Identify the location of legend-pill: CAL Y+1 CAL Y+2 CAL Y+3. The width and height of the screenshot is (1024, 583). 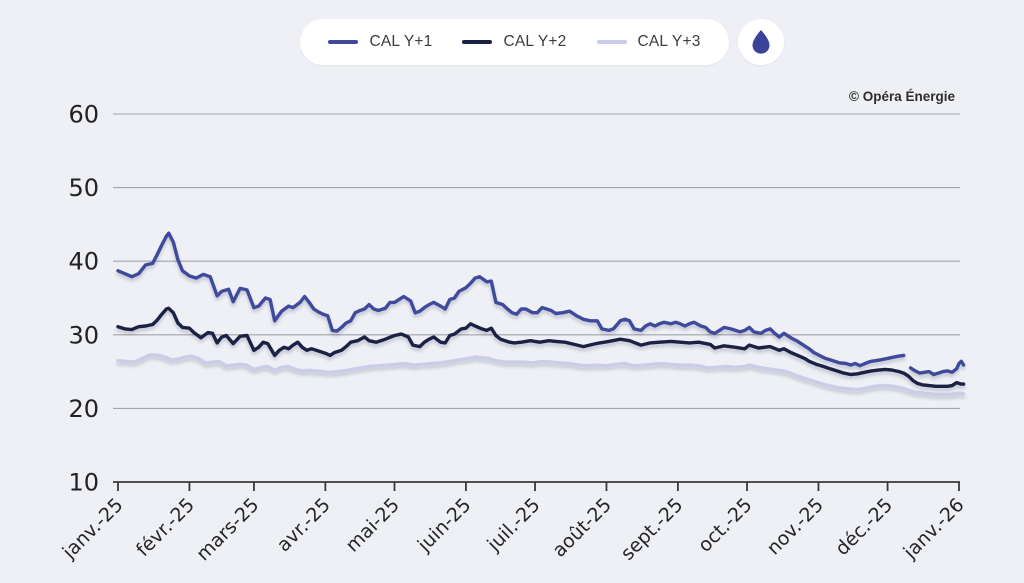
(514, 42).